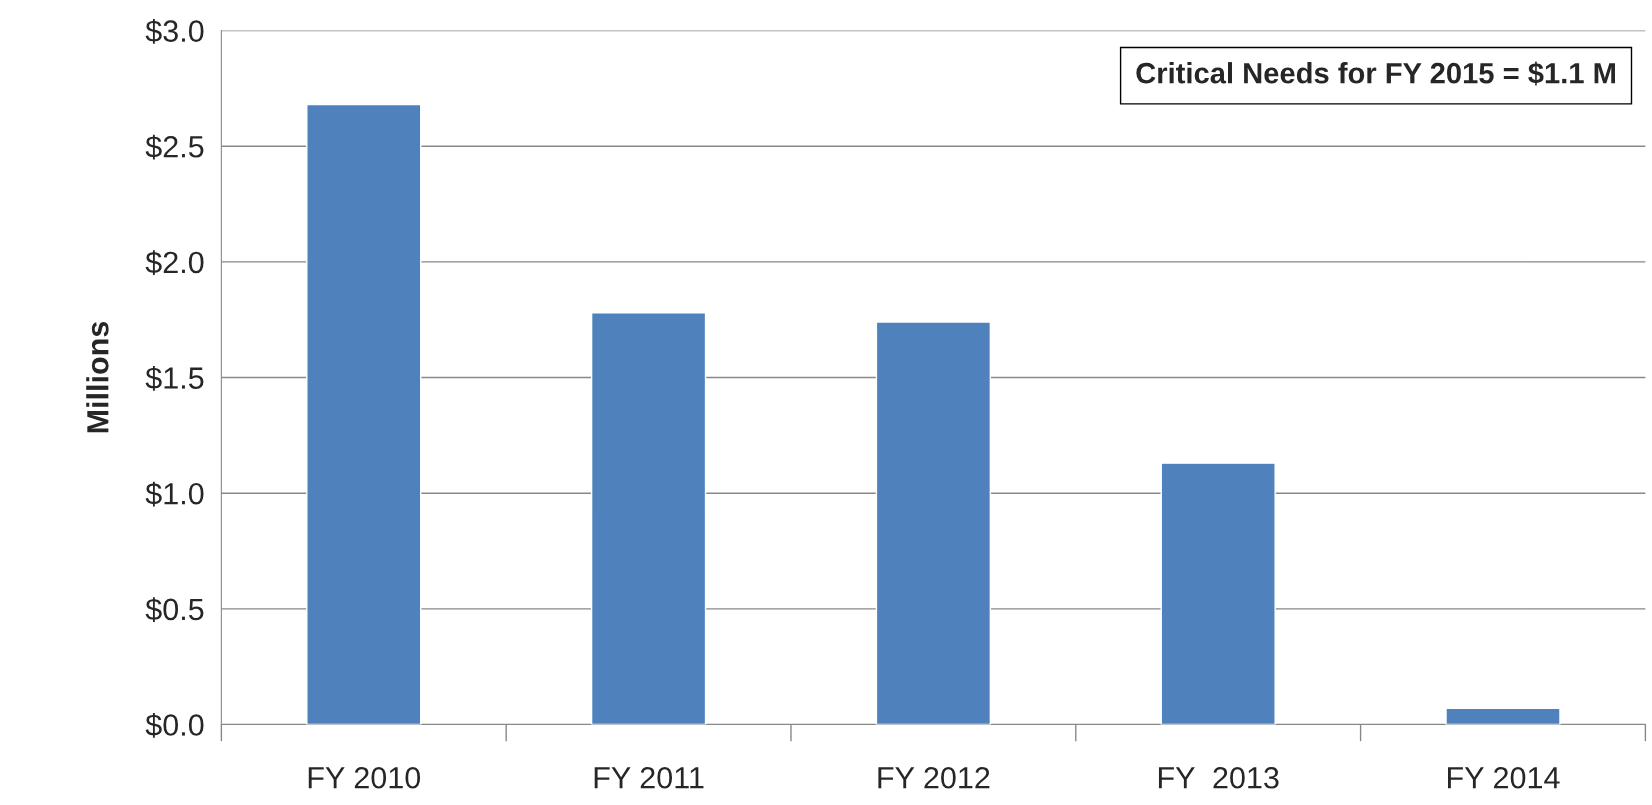 The width and height of the screenshot is (1652, 805). I want to click on y-tick-label: $1.0, so click(174, 494).